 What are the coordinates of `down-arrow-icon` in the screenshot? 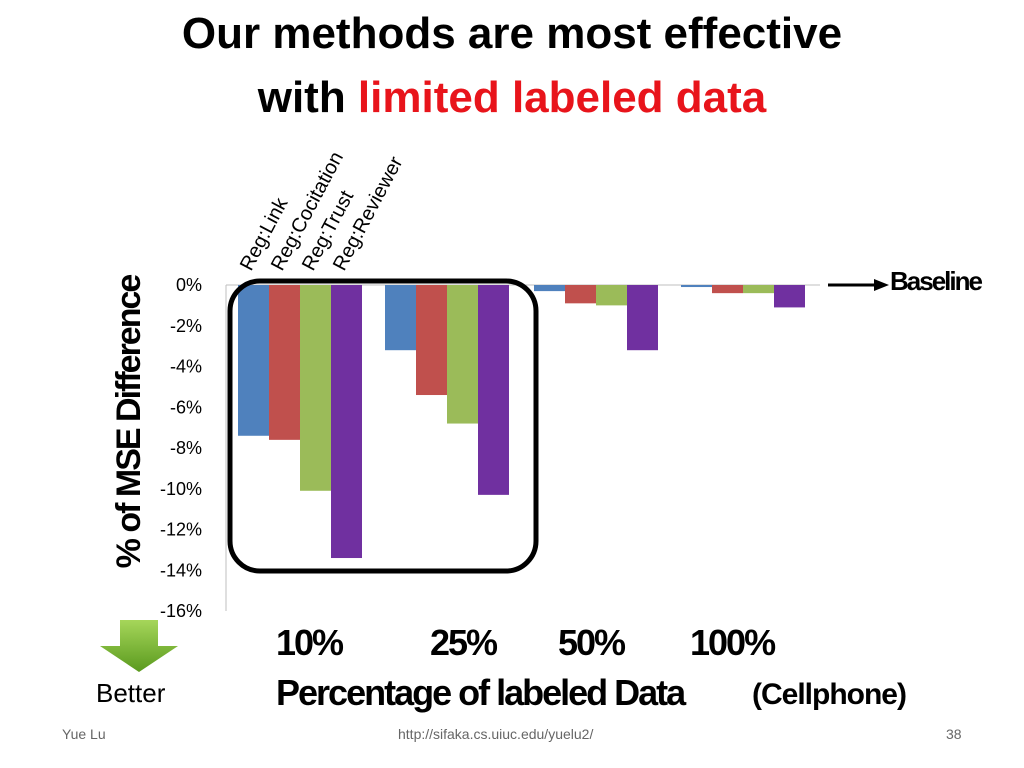 It's located at (139, 646).